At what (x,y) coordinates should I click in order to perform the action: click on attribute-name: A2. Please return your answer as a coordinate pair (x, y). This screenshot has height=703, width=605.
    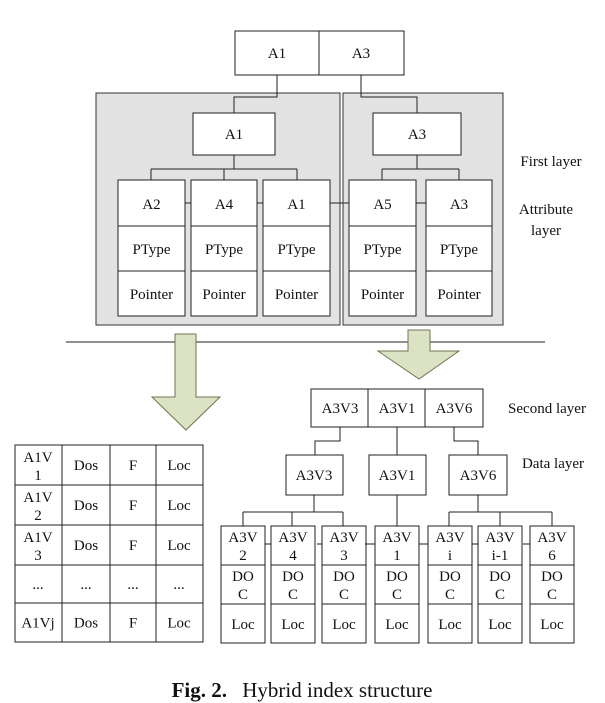
    Looking at the image, I should click on (151, 205).